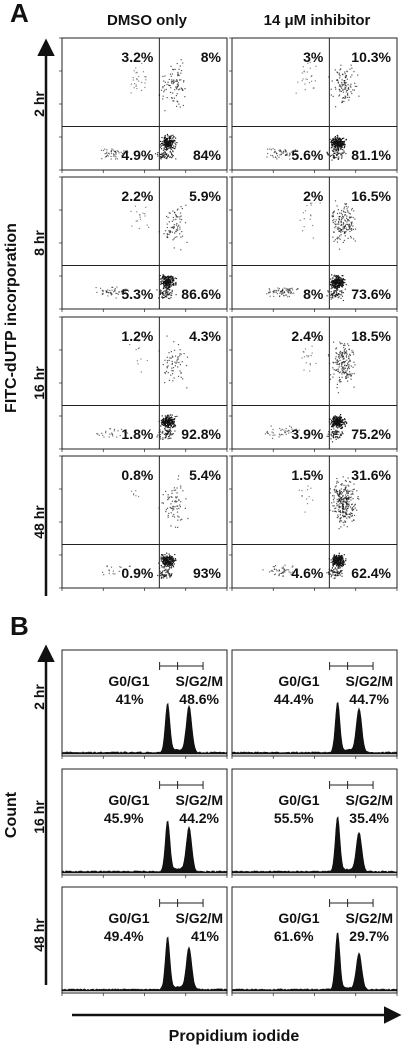 This screenshot has height=1047, width=411. I want to click on quadrant-label-upper-right: 4.3%, so click(205, 336).